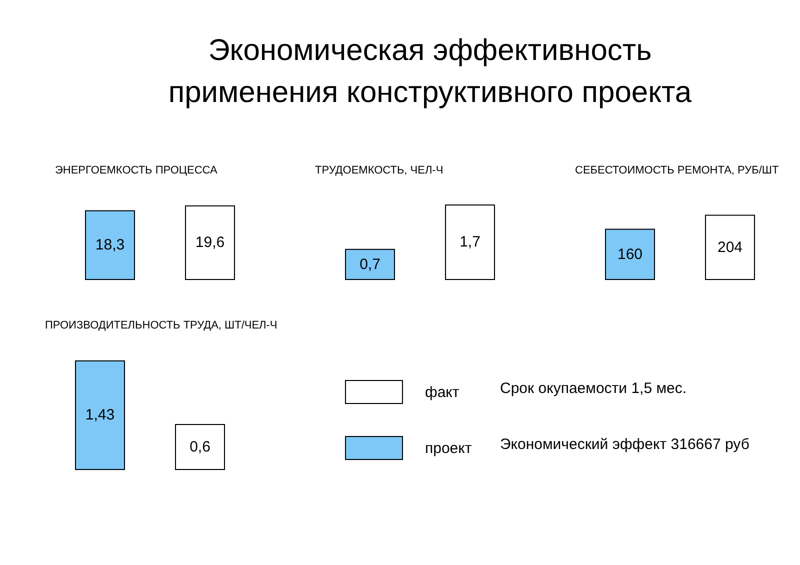  Describe the element at coordinates (200, 447) in the screenshot. I see `data-label: 0,6` at that location.